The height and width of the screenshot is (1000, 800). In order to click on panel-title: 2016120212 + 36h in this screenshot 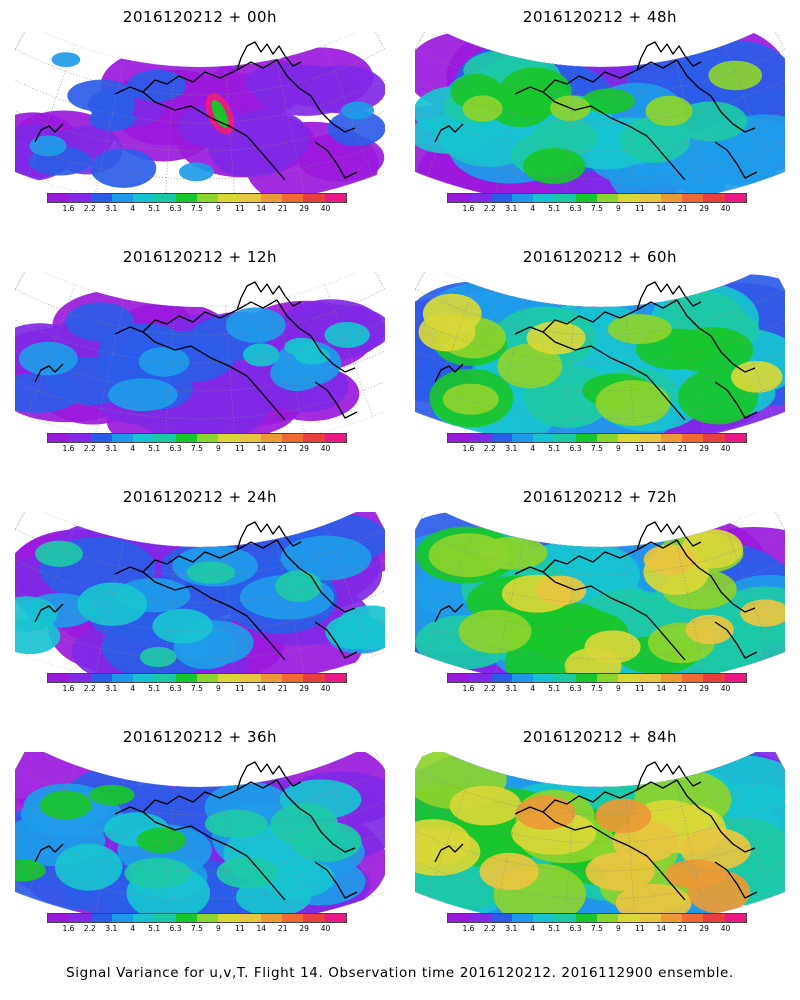, I will do `click(200, 737)`.